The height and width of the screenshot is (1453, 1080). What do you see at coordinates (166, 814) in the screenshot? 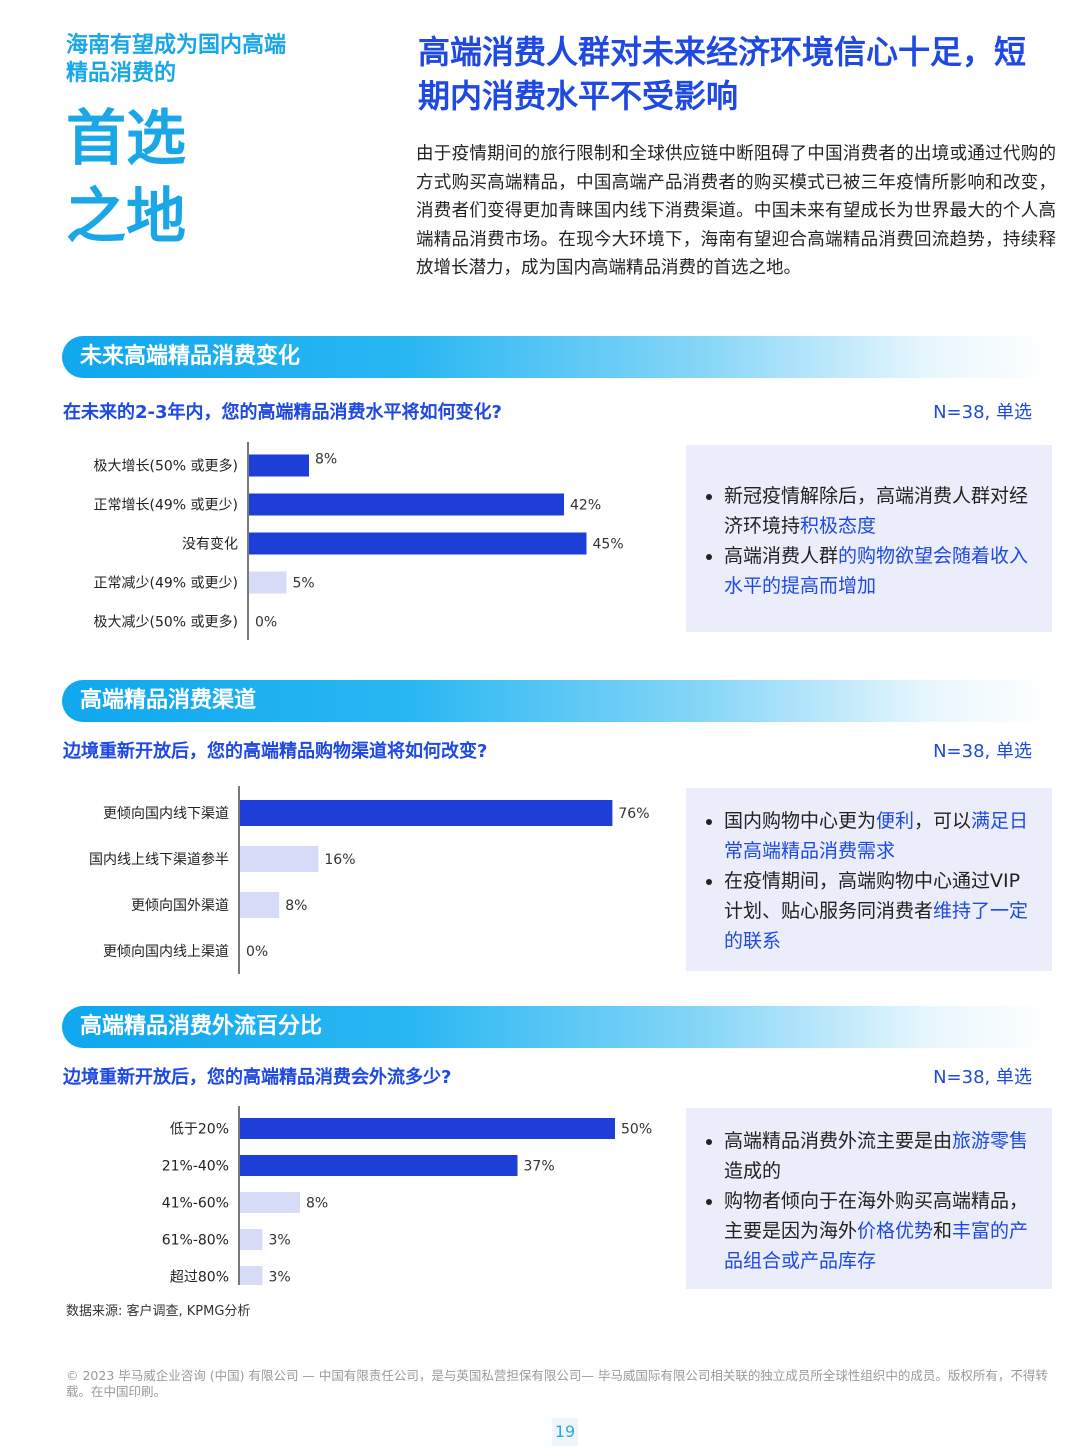
I see `category-label: 更倾向国内线下渠道` at bounding box center [166, 814].